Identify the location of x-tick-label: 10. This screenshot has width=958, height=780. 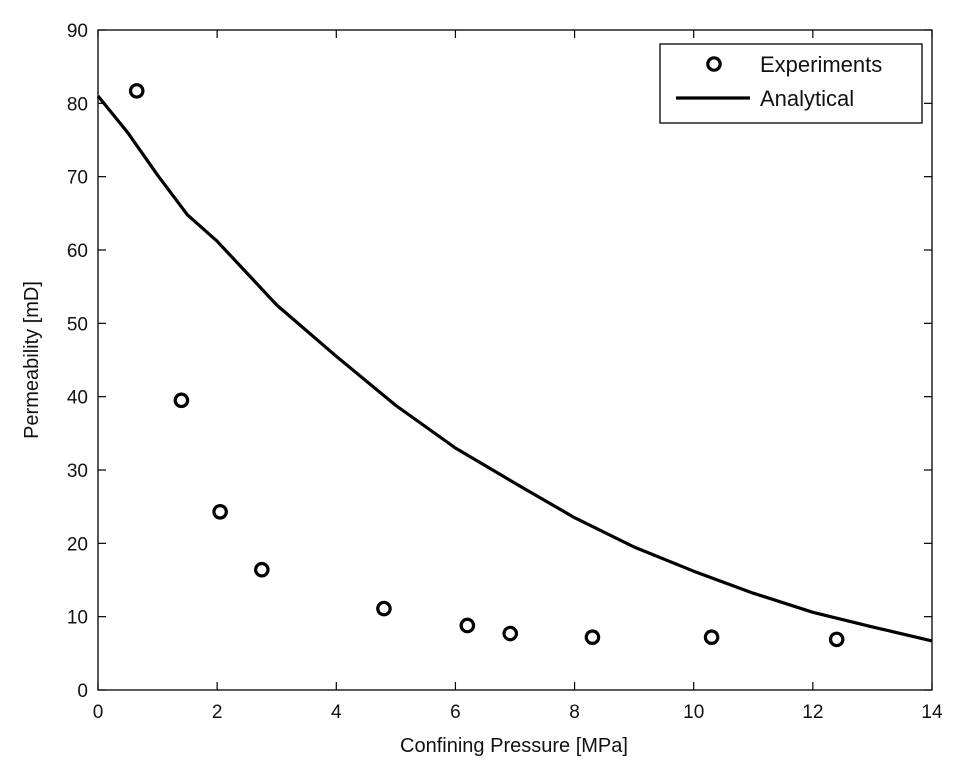
(693, 712).